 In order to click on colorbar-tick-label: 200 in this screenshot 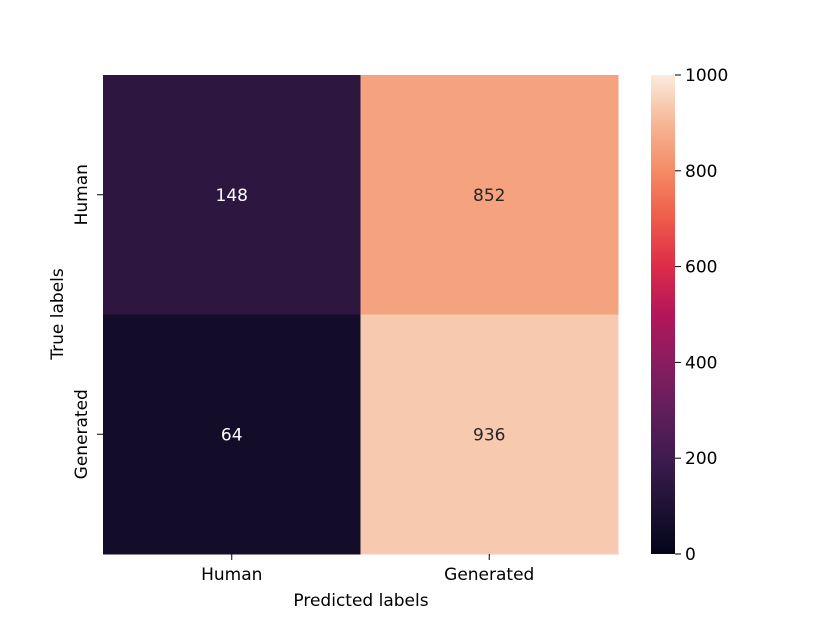, I will do `click(701, 459)`.